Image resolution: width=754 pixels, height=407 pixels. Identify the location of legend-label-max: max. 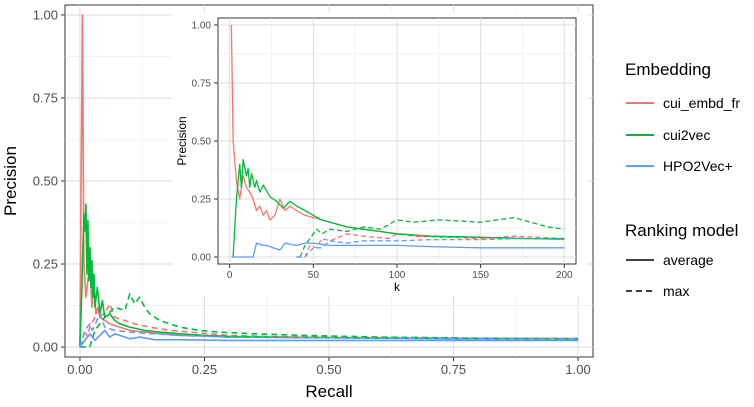
(676, 291).